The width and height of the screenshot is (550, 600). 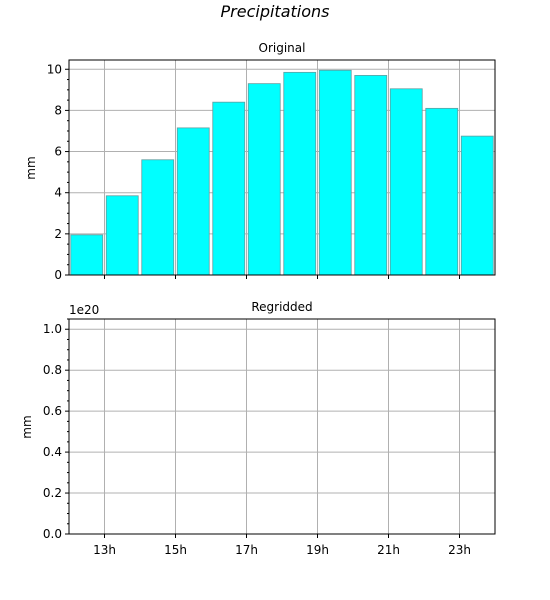 I want to click on y-tick-label: 0.2, so click(x=52, y=493).